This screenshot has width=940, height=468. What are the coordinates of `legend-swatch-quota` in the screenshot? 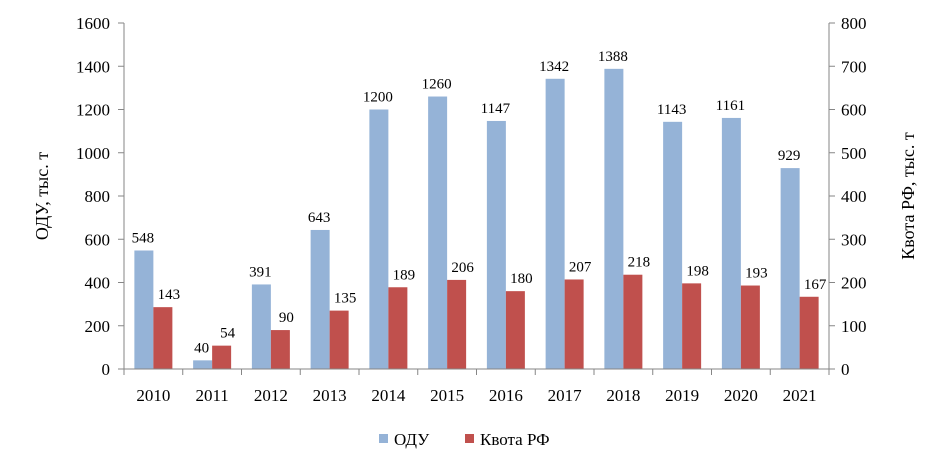 It's located at (469, 438).